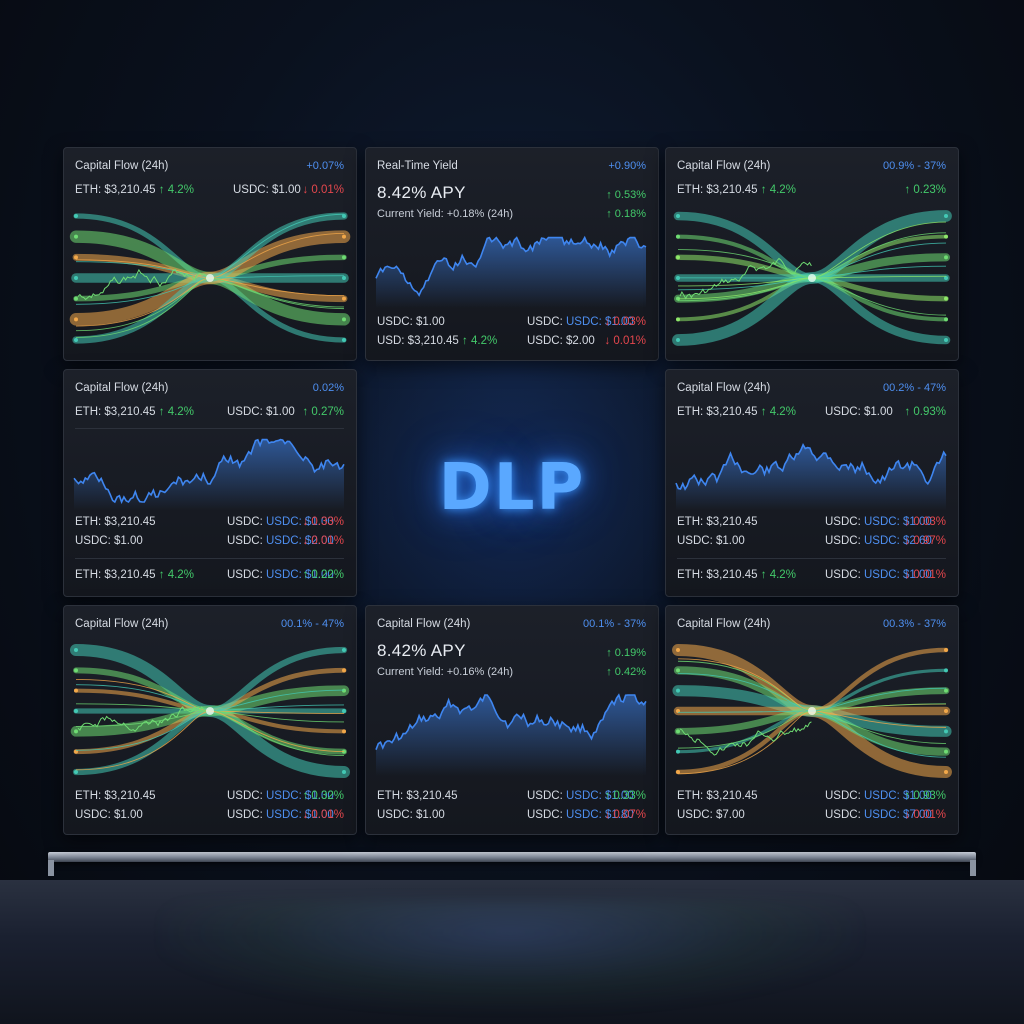 The height and width of the screenshot is (1024, 1024). I want to click on change-value: ↓ 0.33%, so click(323, 522).